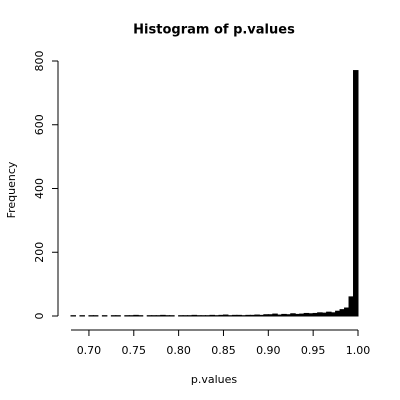  What do you see at coordinates (39, 61) in the screenshot?
I see `y-tick-label: 800` at bounding box center [39, 61].